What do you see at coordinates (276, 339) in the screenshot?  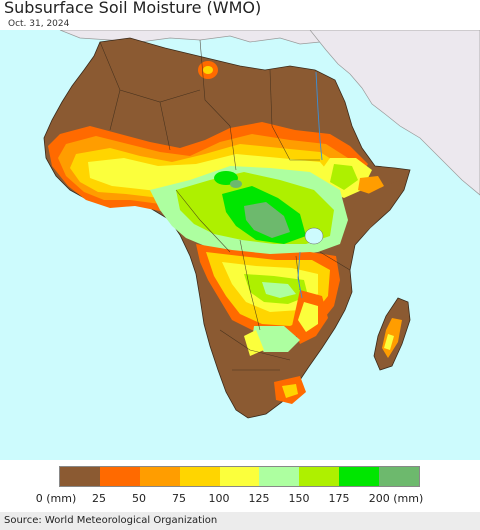 I see `zimbabwe-light` at bounding box center [276, 339].